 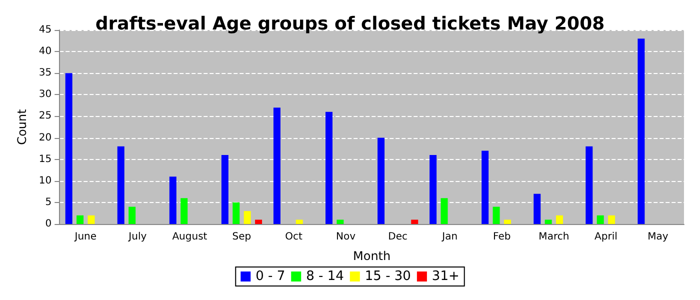 I want to click on x-tick-label: Feb, so click(x=502, y=237).